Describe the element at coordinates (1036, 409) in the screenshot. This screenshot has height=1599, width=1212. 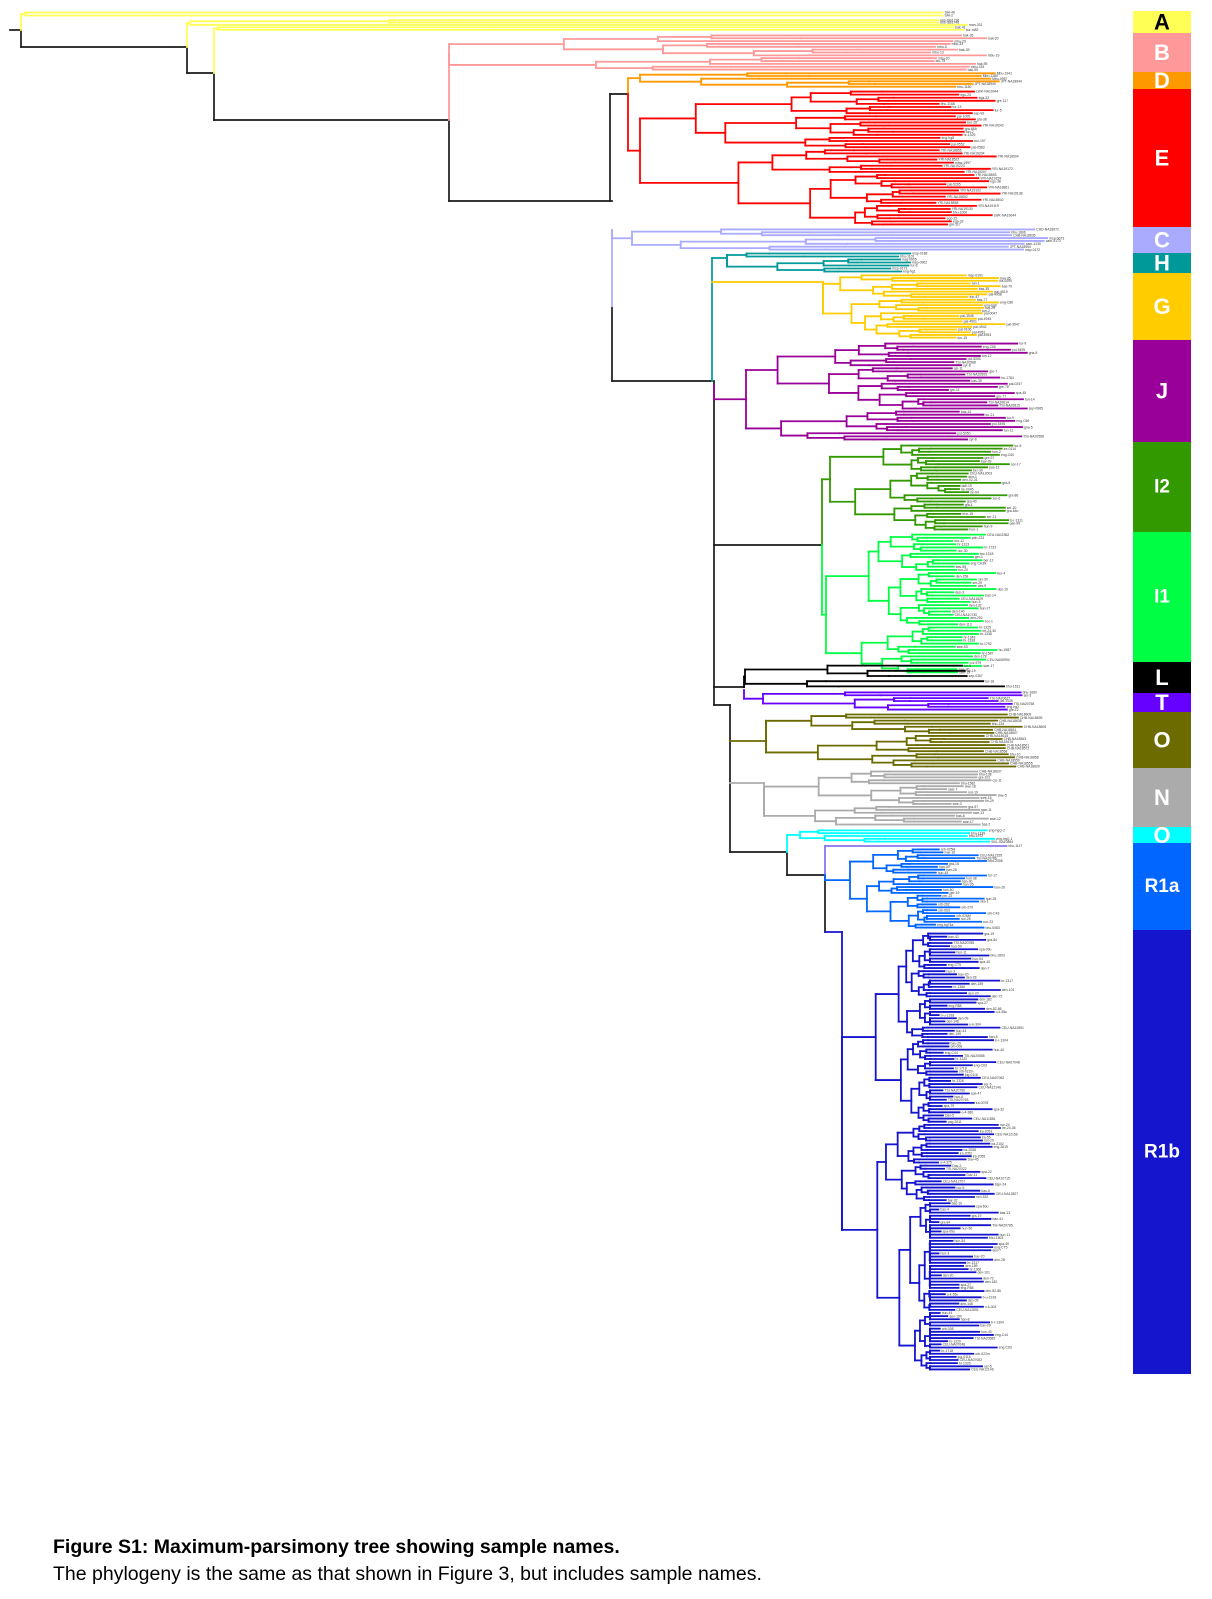
I see `tip-label: sep-0985` at that location.